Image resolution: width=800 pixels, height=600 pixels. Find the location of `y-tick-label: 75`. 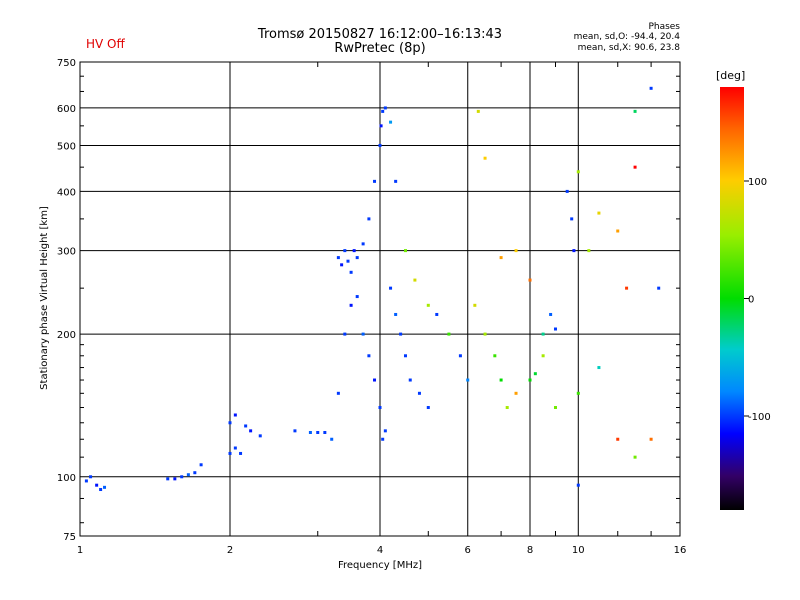

y-tick-label: 75 is located at coordinates (69, 537).